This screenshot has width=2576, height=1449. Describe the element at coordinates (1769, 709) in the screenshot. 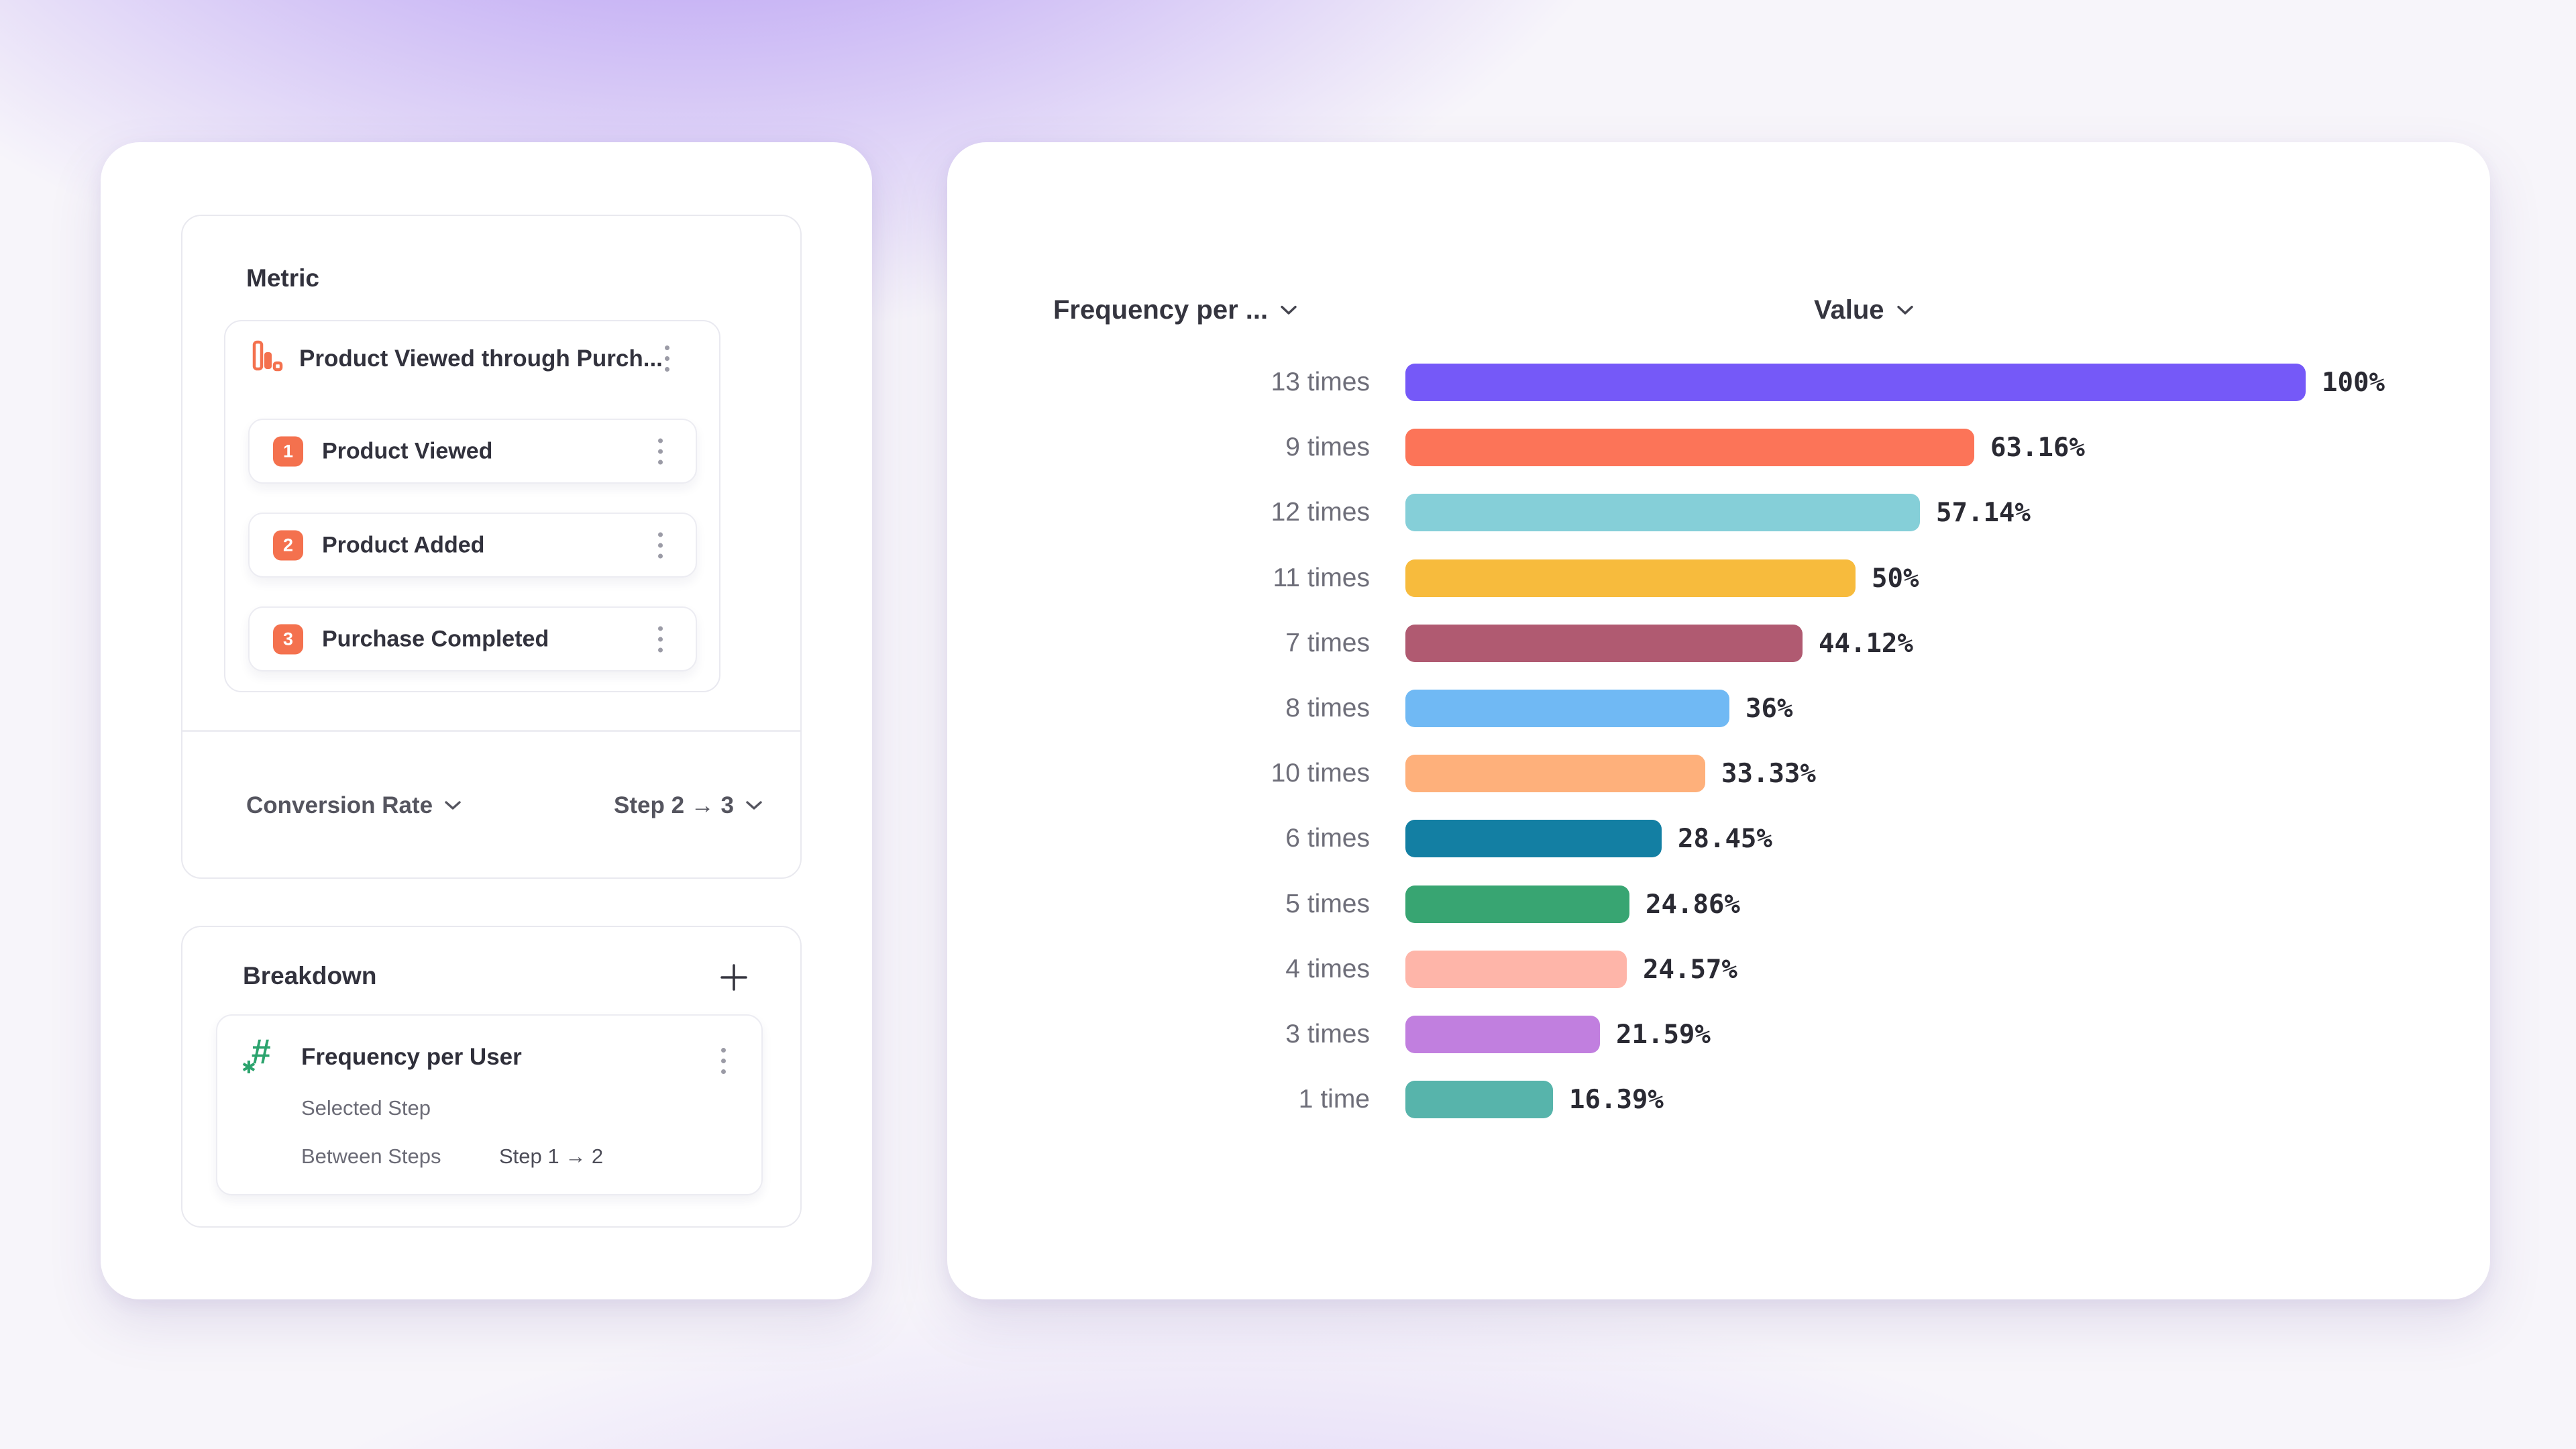

I see `bar-value-label: 36%` at that location.